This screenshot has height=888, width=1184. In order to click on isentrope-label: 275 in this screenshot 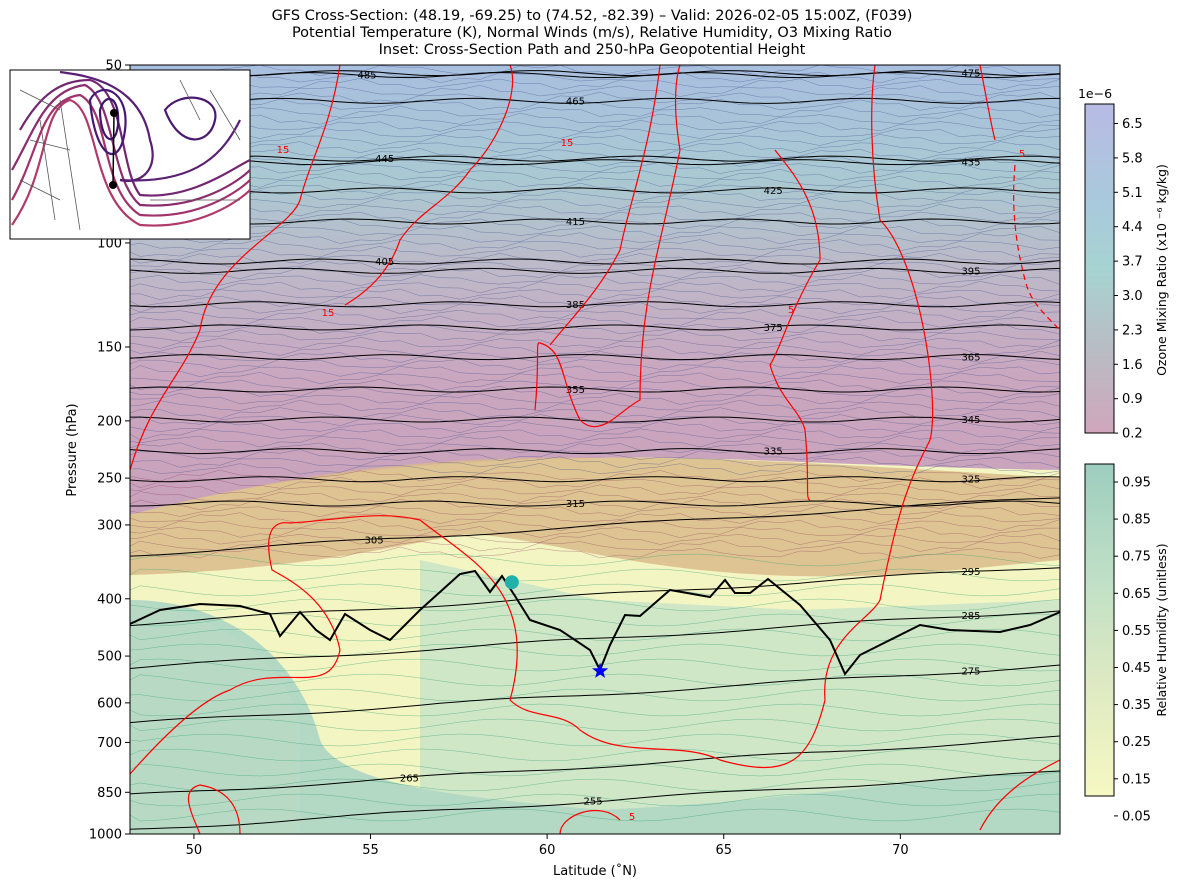, I will do `click(970, 672)`.